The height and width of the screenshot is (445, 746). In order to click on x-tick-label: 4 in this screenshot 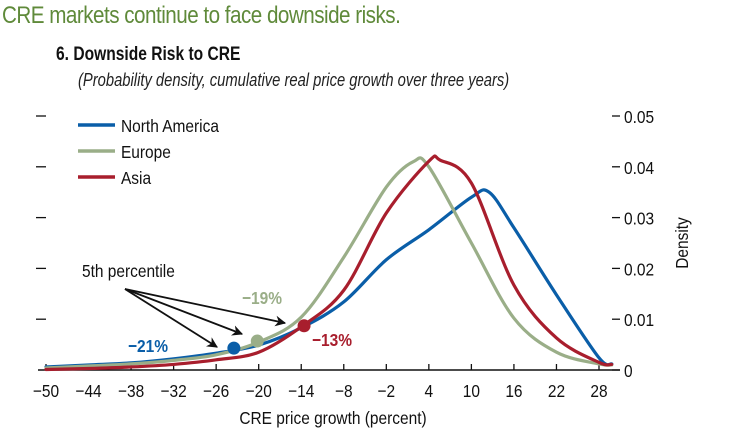, I will do `click(429, 391)`.